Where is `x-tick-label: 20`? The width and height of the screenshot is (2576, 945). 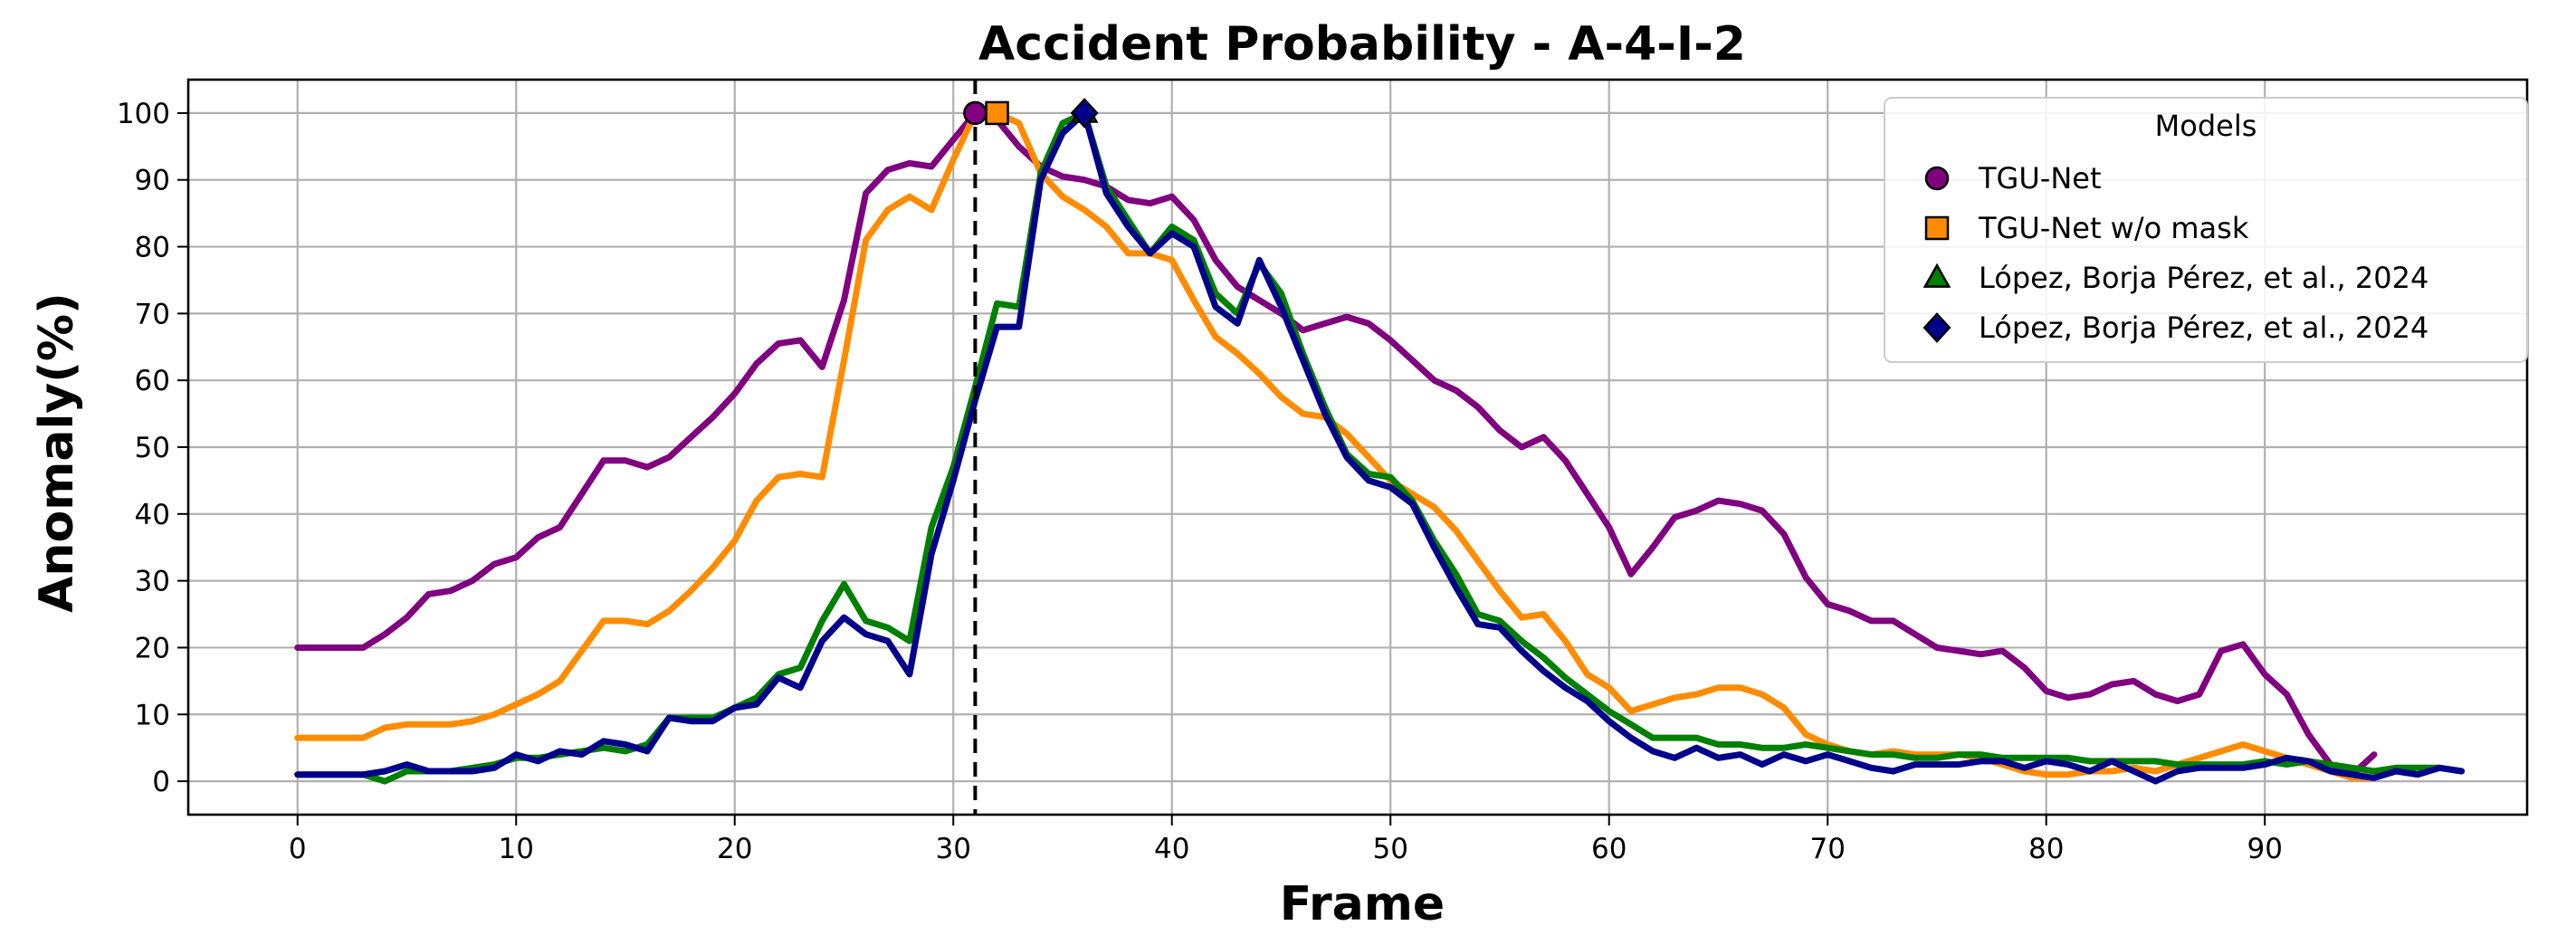
x-tick-label: 20 is located at coordinates (735, 849).